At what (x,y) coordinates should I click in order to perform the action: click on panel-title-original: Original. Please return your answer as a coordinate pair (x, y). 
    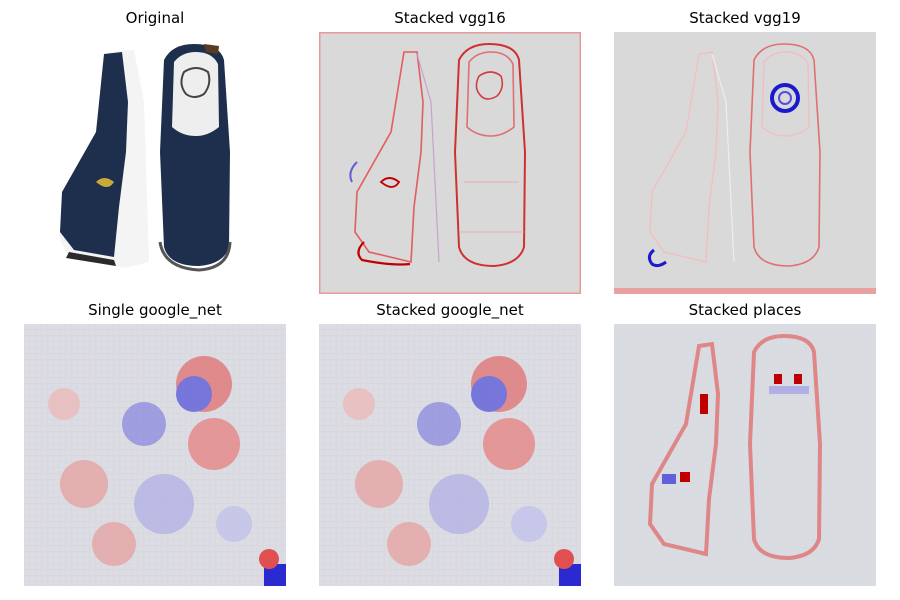
    Looking at the image, I should click on (155, 18).